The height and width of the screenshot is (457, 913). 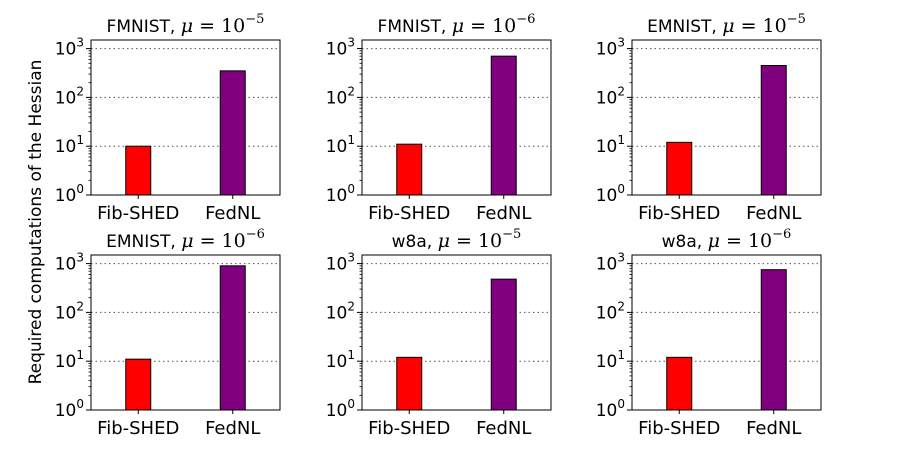 What do you see at coordinates (36, 222) in the screenshot?
I see `y-axis-label: Required computations of the Hessian` at bounding box center [36, 222].